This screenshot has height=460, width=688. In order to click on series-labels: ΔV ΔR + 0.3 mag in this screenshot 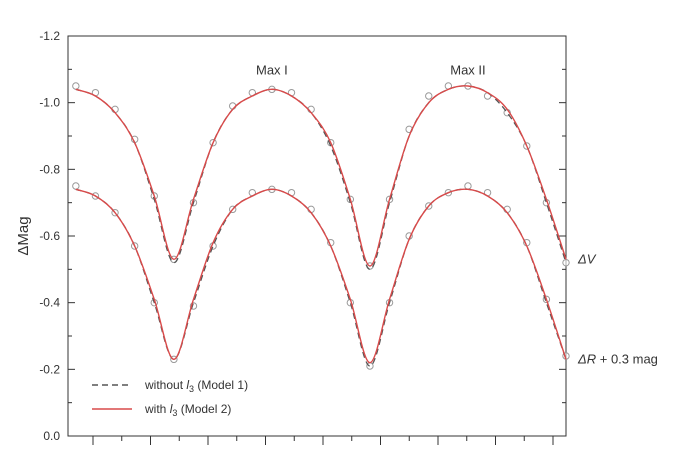, I will do `click(617, 308)`.